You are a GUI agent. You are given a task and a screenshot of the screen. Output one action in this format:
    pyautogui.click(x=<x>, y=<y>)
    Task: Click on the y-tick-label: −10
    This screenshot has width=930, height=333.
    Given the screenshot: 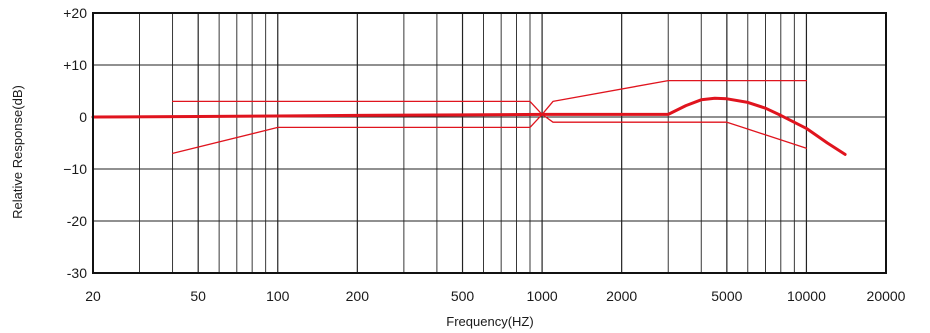 What is the action you would take?
    pyautogui.click(x=75, y=169)
    